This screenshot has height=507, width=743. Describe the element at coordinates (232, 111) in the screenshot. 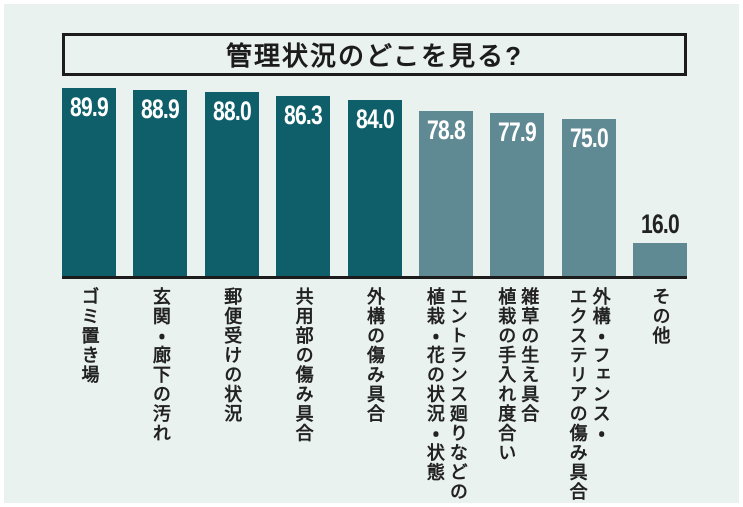

I see `bar-value: 88.0` at that location.